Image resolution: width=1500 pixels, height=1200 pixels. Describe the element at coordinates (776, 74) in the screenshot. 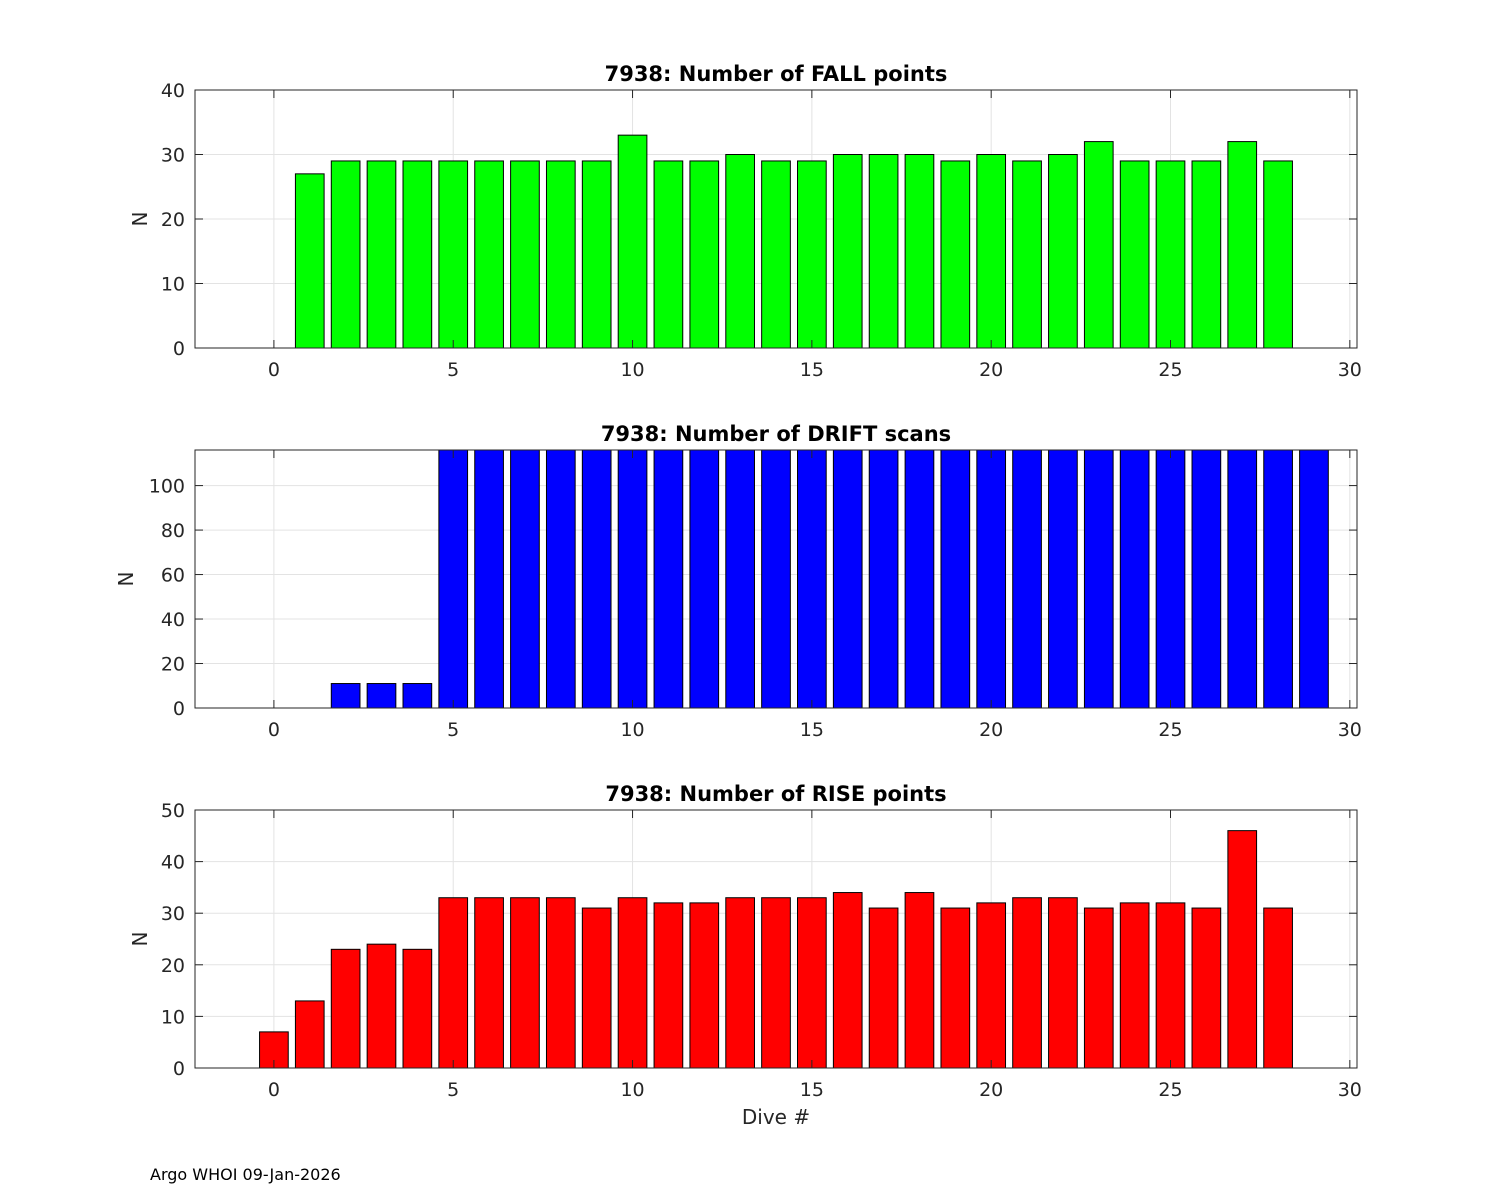

I see `chart-title: 7938: Number of FALL points` at that location.